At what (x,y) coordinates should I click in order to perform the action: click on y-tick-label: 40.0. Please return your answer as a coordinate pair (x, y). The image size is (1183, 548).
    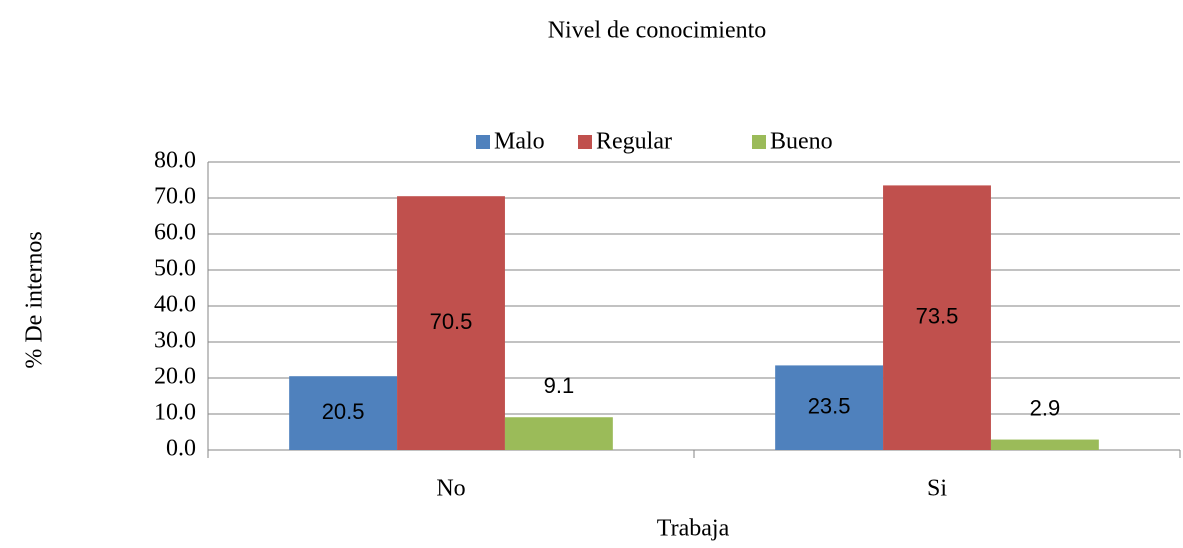
    Looking at the image, I should click on (175, 305).